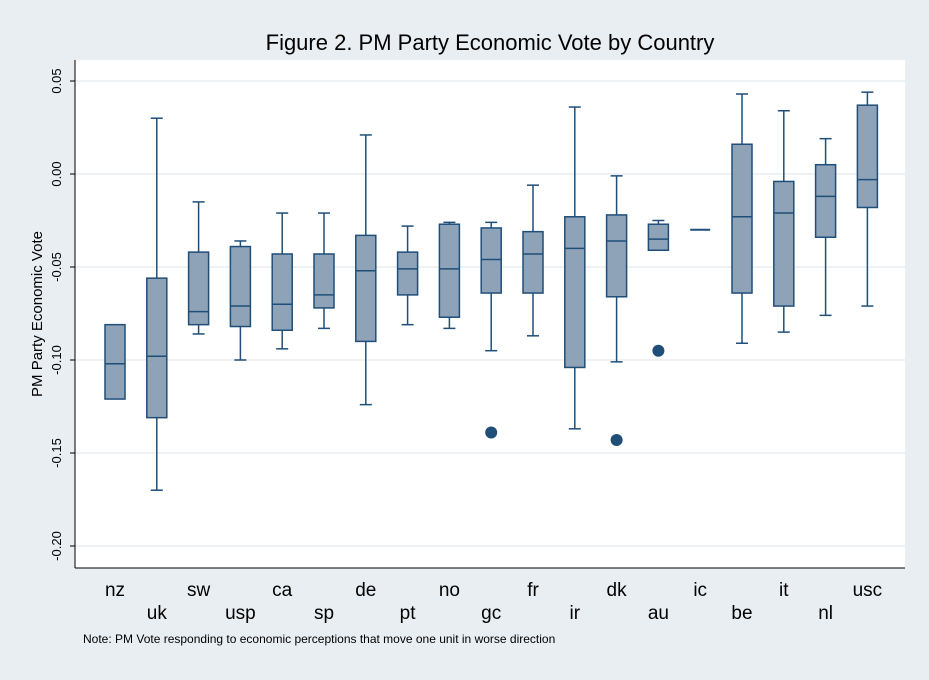 Image resolution: width=929 pixels, height=680 pixels. What do you see at coordinates (240, 613) in the screenshot?
I see `x-category-label: usp` at bounding box center [240, 613].